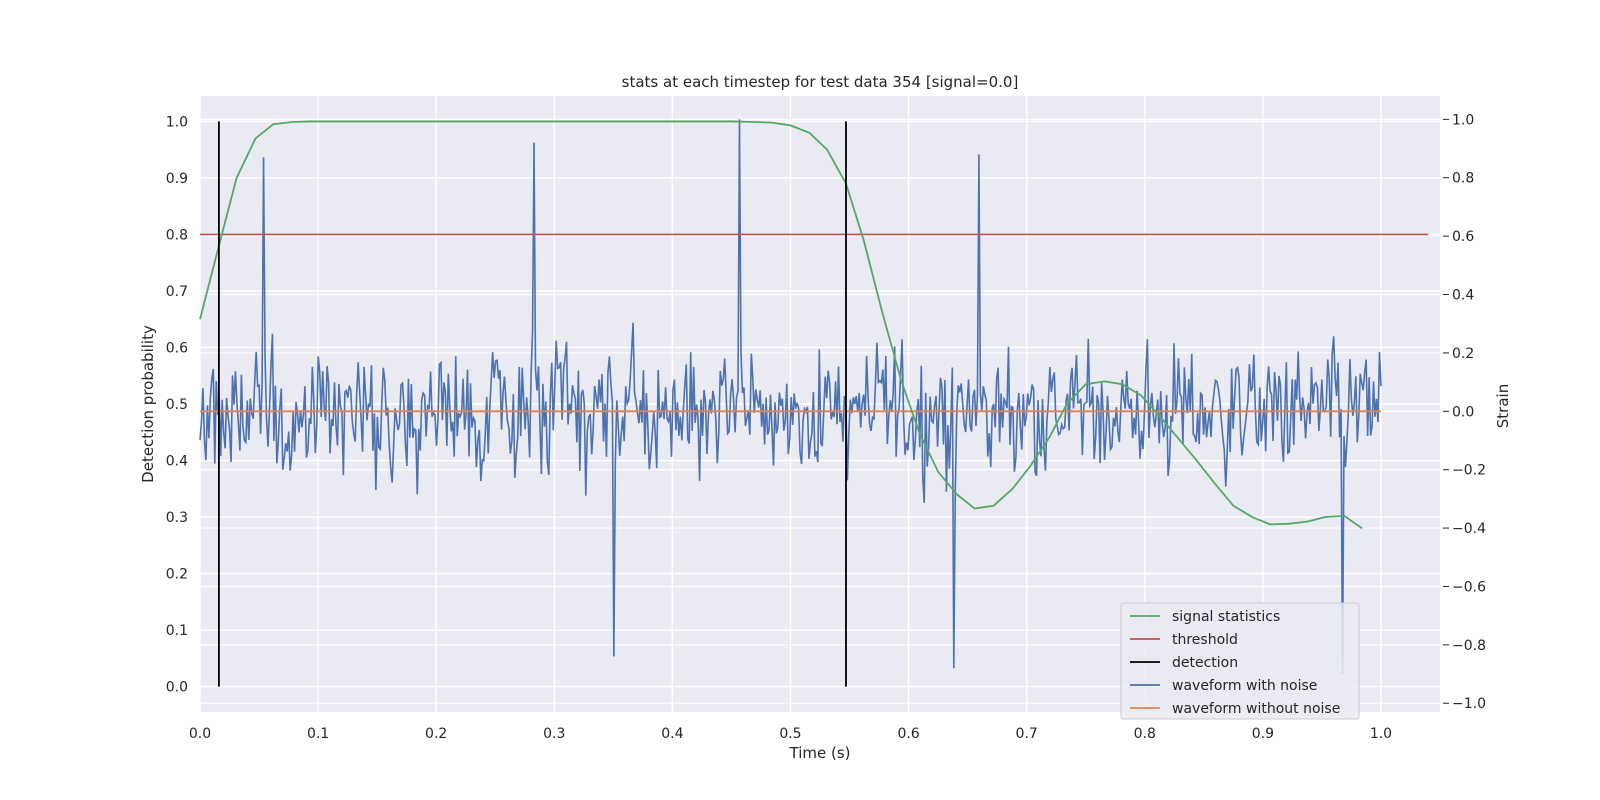  I want to click on x-tick-label: 0.3, so click(554, 734).